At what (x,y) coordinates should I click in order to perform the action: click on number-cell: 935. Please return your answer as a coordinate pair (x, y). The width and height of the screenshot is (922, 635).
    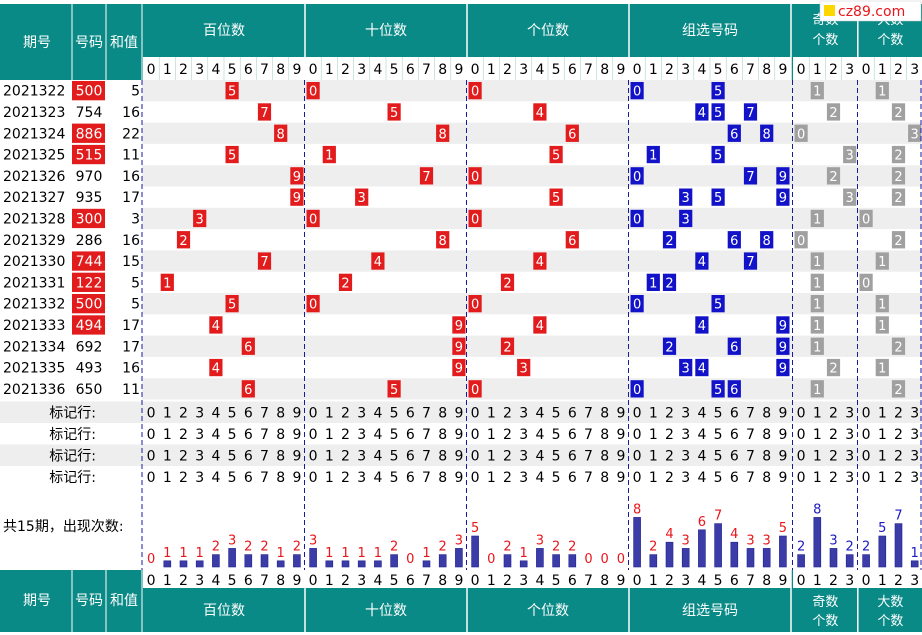
    Looking at the image, I should click on (89, 198).